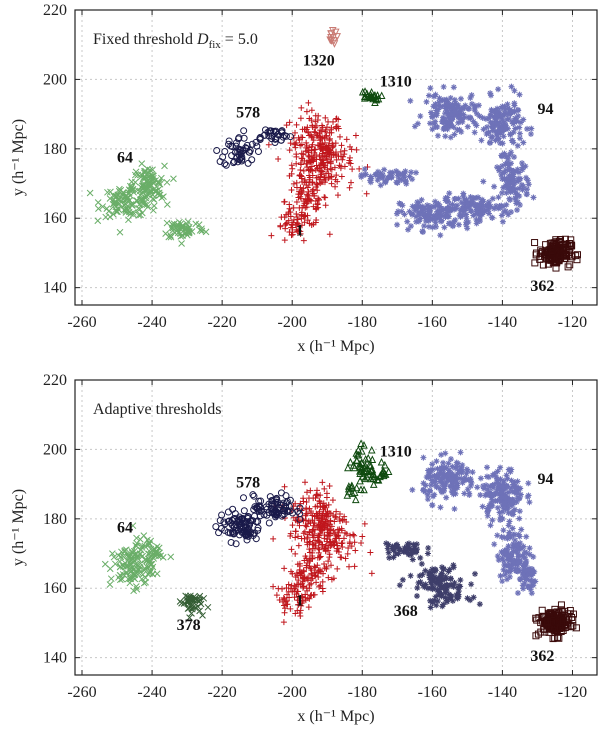 This screenshot has width=600, height=738. I want to click on x-tick-label: -140, so click(502, 692).